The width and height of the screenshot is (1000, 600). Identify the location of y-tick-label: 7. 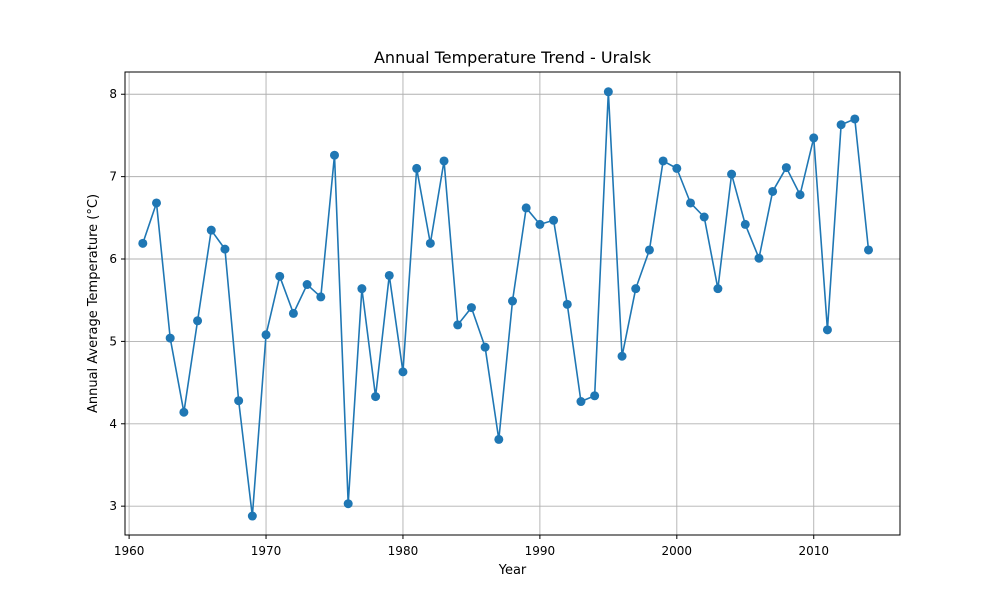
(113, 177).